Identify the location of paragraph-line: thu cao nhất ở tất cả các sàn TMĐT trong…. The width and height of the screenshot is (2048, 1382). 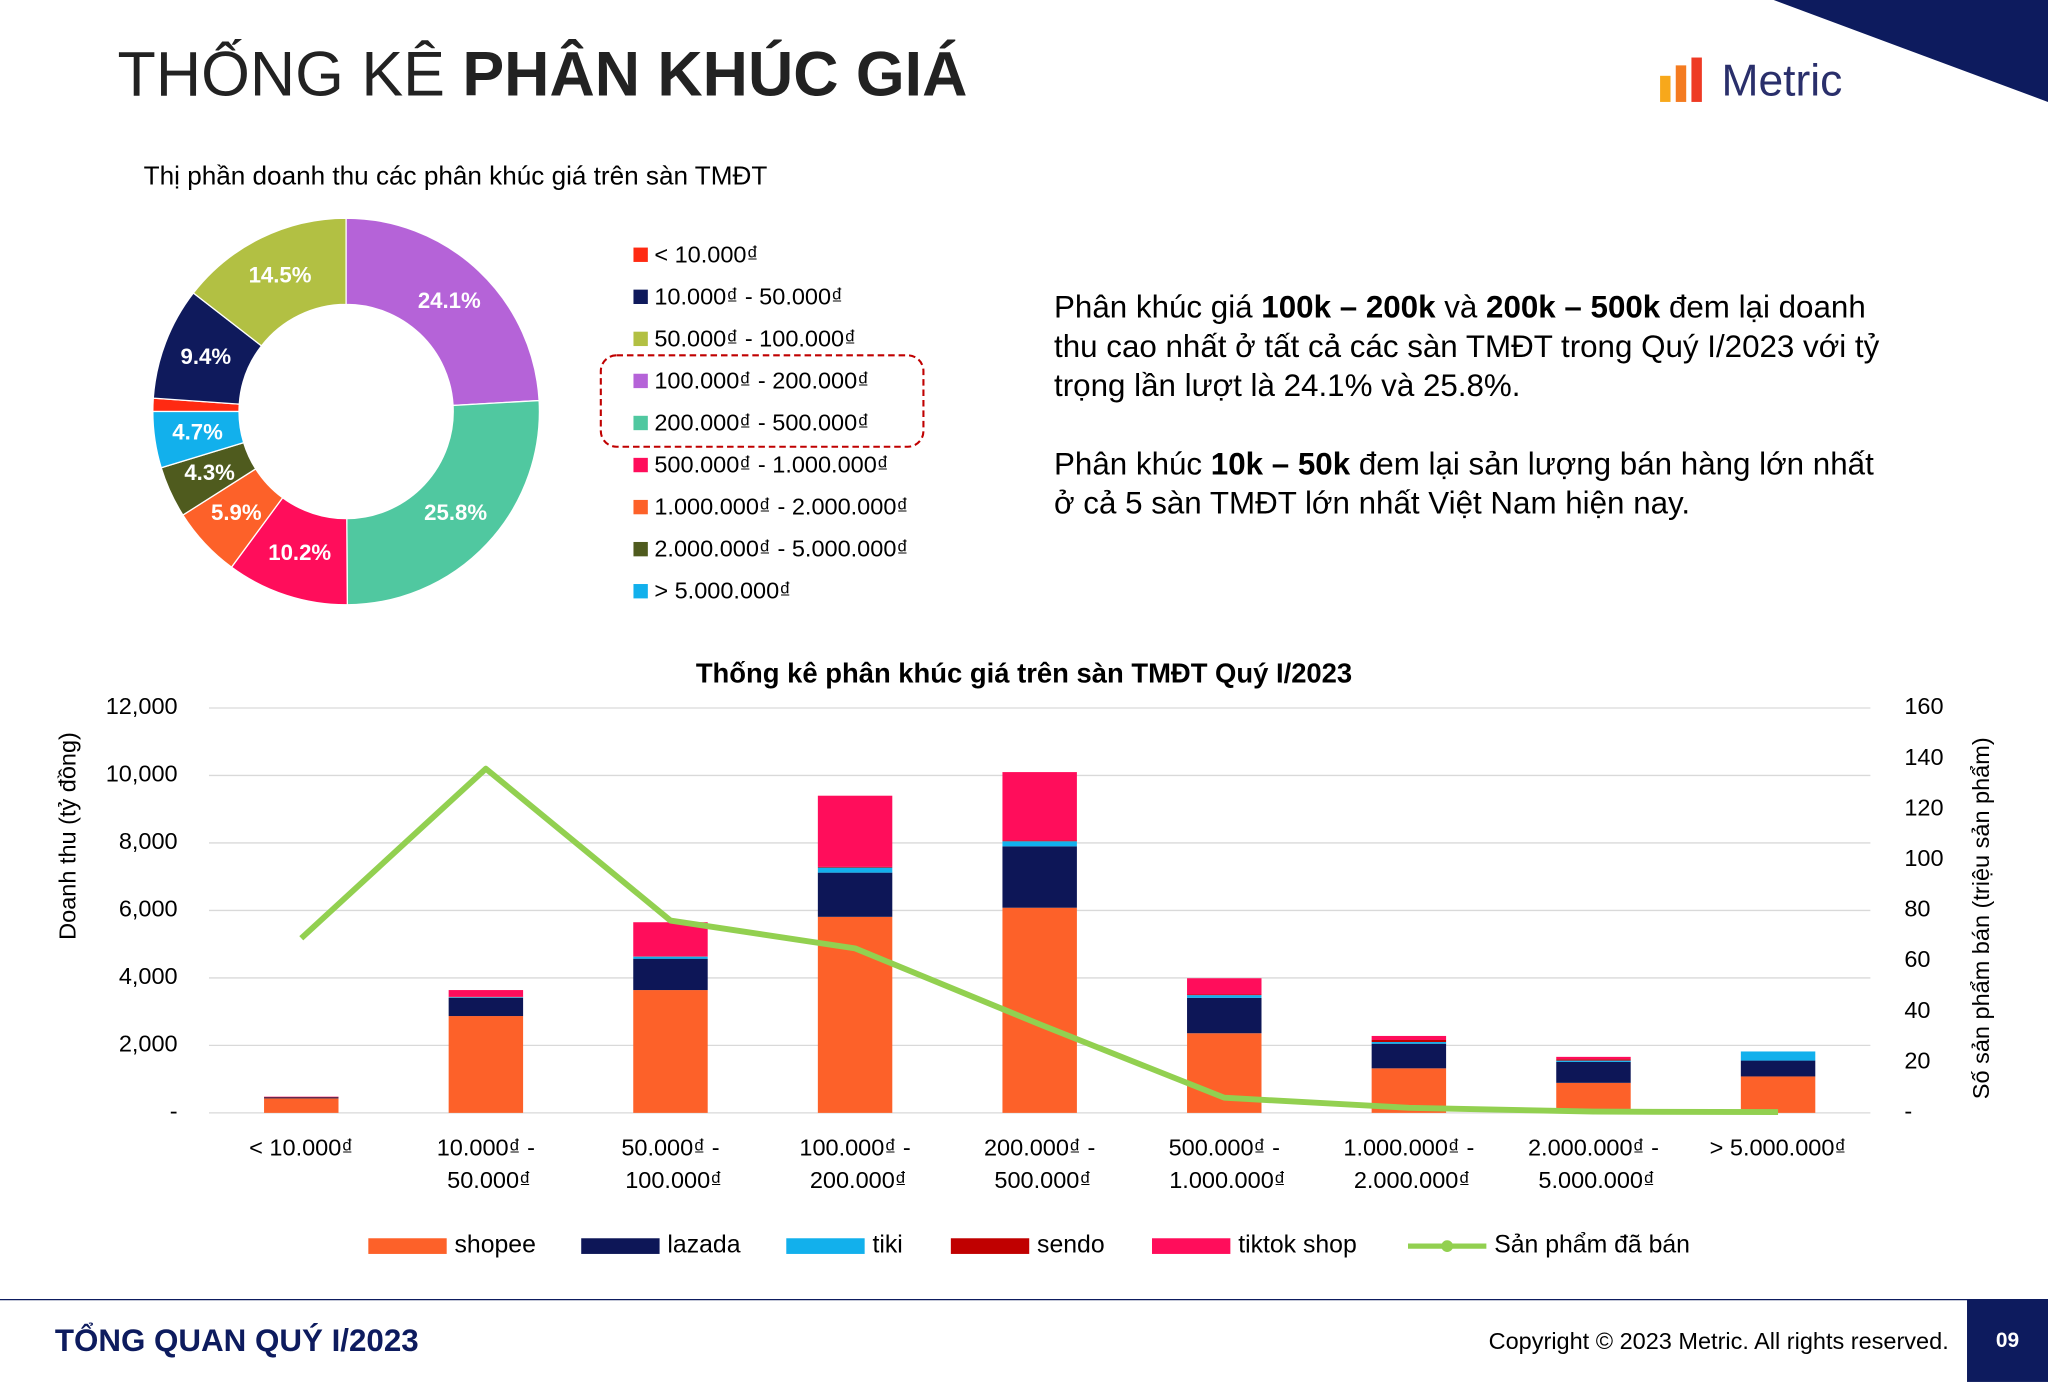
(1467, 346).